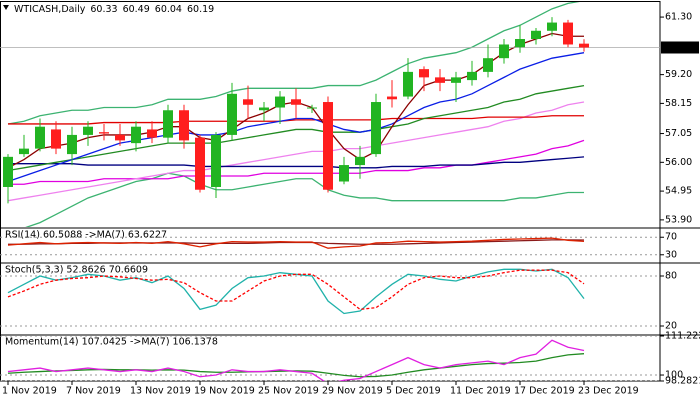 The width and height of the screenshot is (700, 400). Describe the element at coordinates (352, 391) in the screenshot. I see `x-tick-label: 29 Nov 2019` at that location.